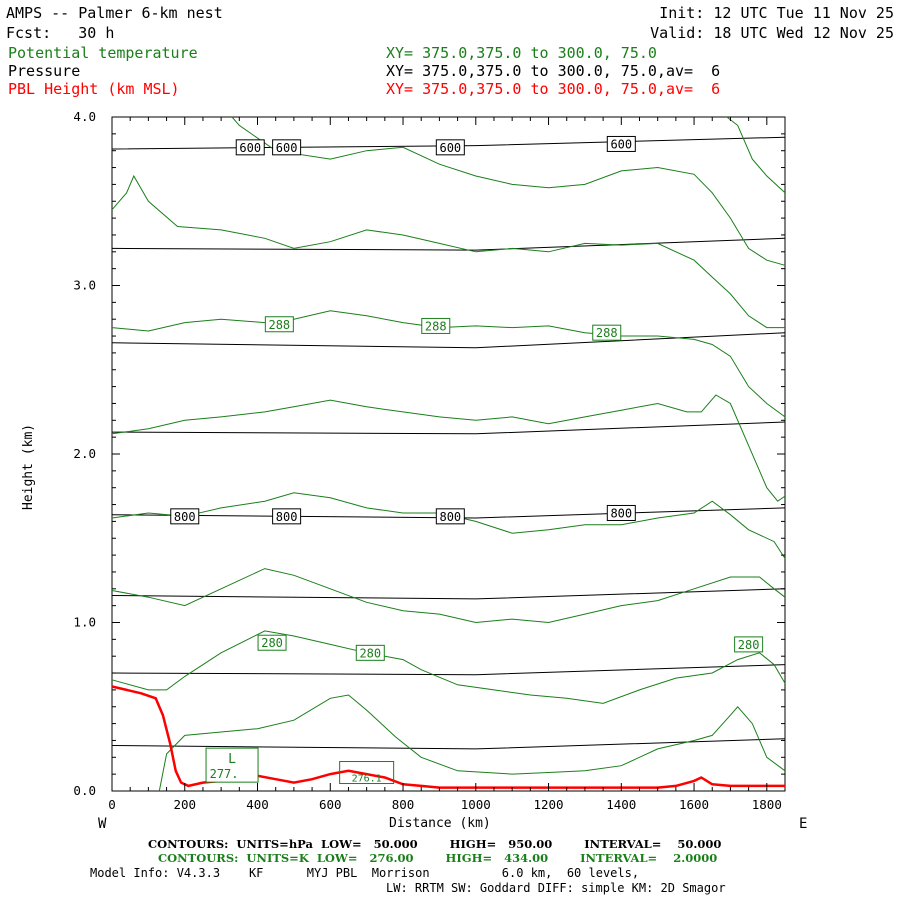 This screenshot has width=900, height=900. What do you see at coordinates (44, 71) in the screenshot?
I see `field-label-pressure: Pressure` at bounding box center [44, 71].